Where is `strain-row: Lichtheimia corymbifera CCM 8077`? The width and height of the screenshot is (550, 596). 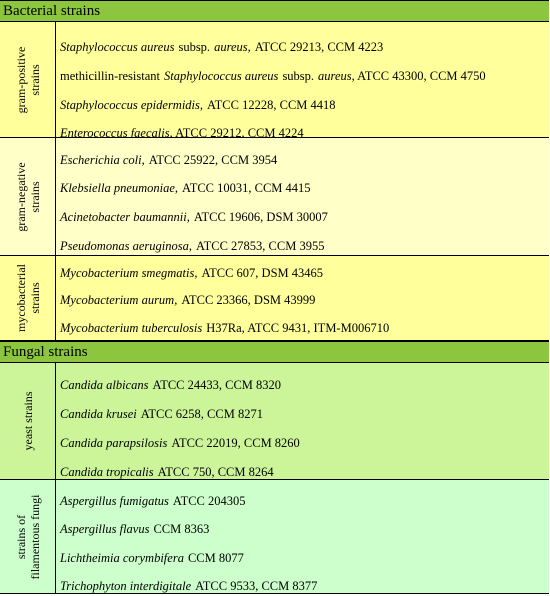
strain-row: Lichtheimia corymbifera CCM 8077 is located at coordinates (303, 558).